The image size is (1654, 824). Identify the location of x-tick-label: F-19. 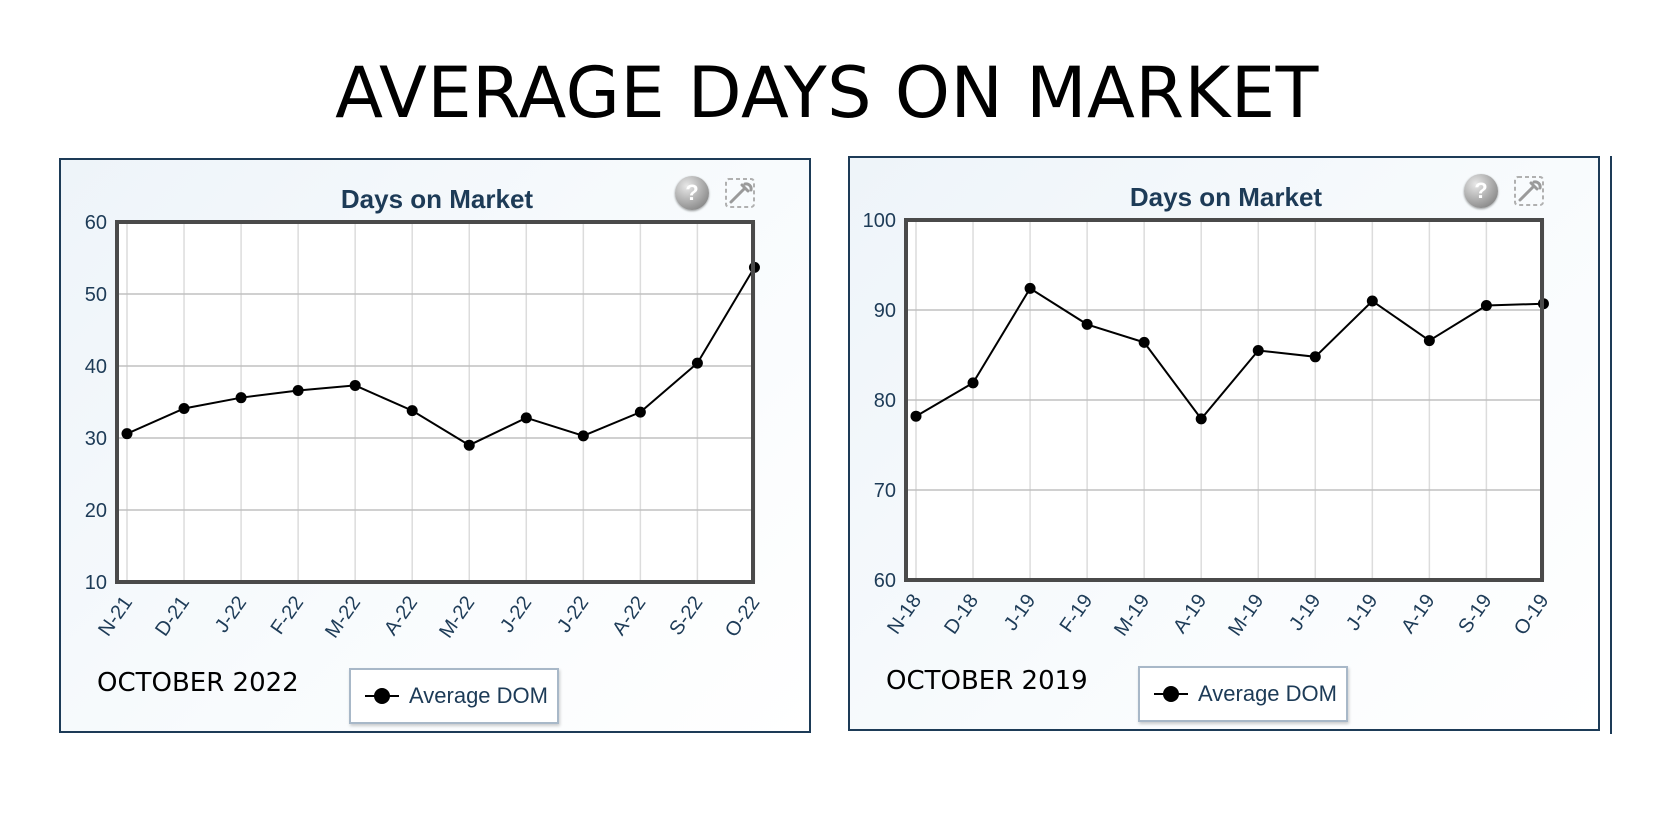
(1077, 613).